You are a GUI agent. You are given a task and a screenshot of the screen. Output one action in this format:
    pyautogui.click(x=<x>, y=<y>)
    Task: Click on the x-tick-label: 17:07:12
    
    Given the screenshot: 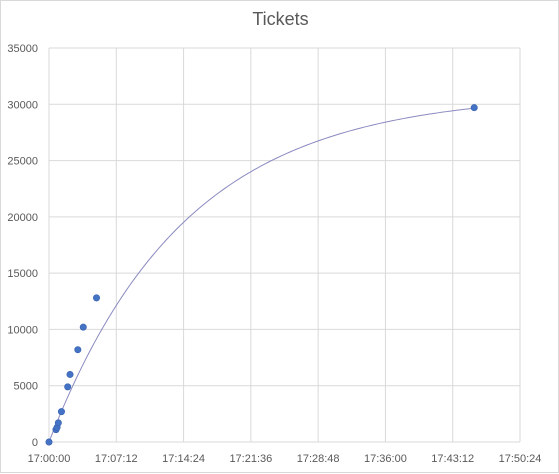 What is the action you would take?
    pyautogui.click(x=116, y=459)
    